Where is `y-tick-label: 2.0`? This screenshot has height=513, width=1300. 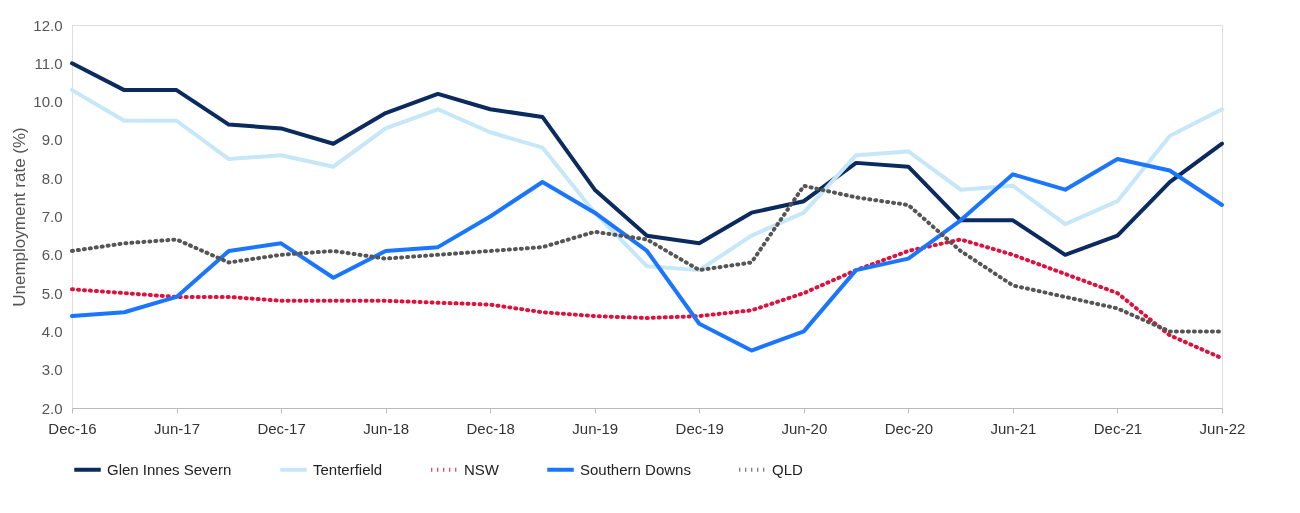
y-tick-label: 2.0 is located at coordinates (52, 408).